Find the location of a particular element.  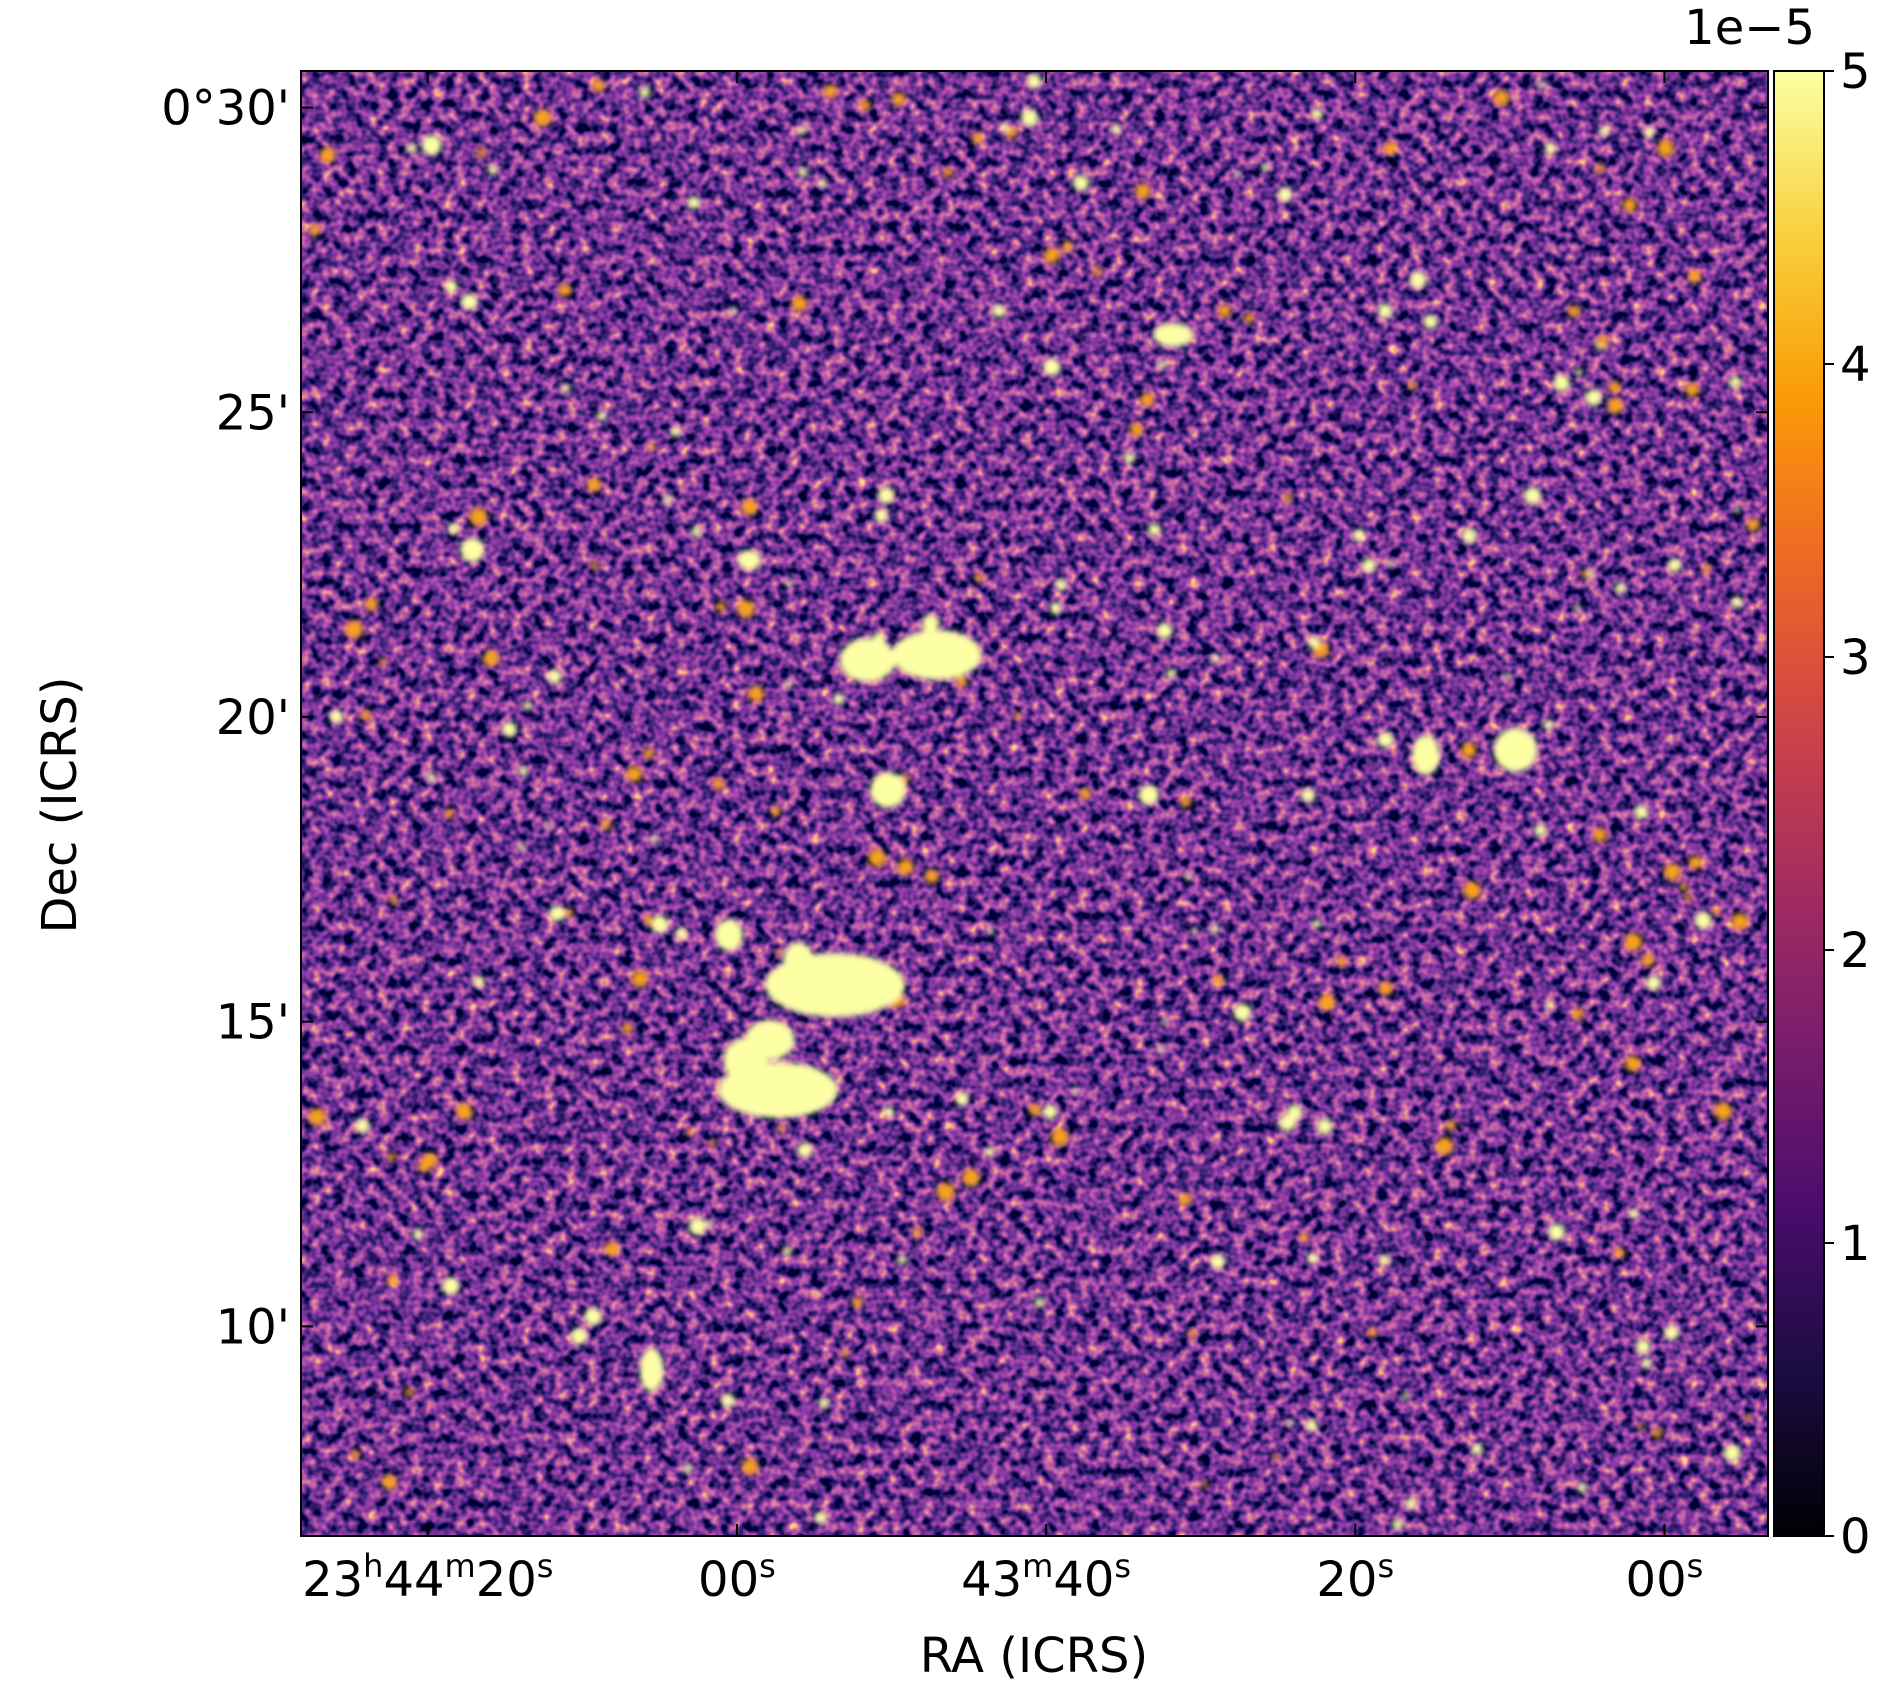

x-tick-label-part: 23 is located at coordinates (332, 1580).